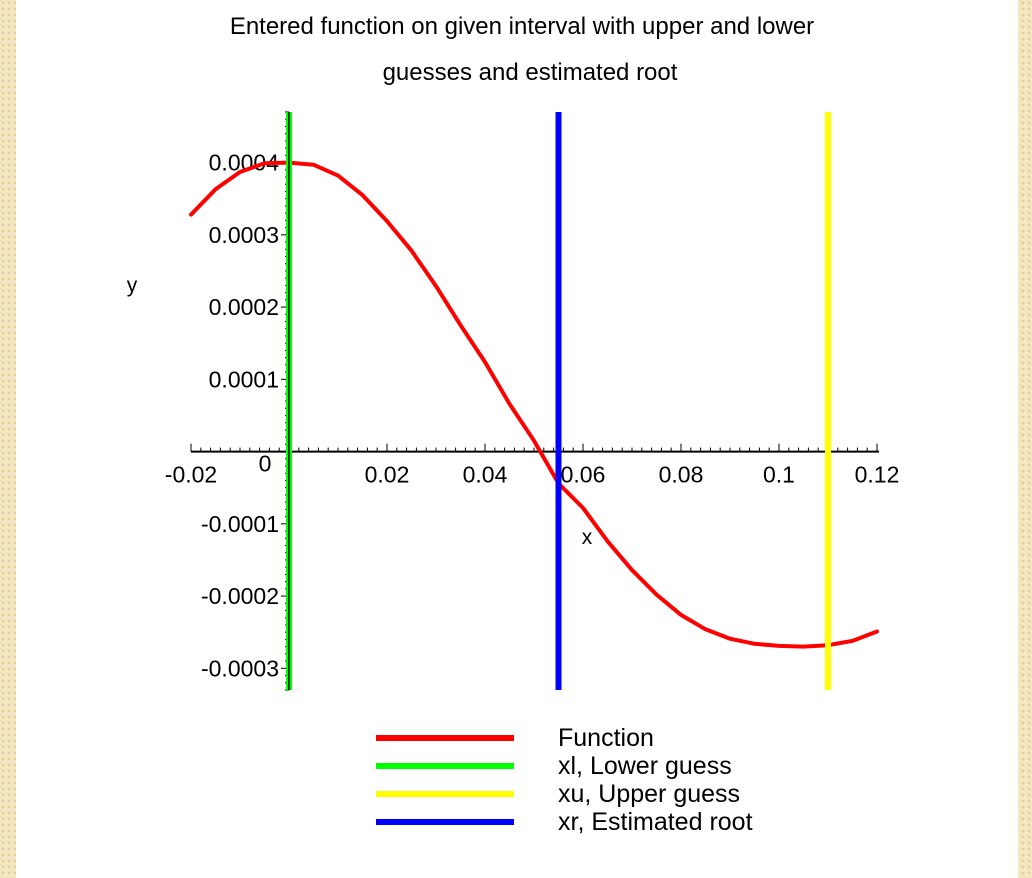 Image resolution: width=1032 pixels, height=878 pixels. I want to click on y-tick-label: -0.0003, so click(240, 668).